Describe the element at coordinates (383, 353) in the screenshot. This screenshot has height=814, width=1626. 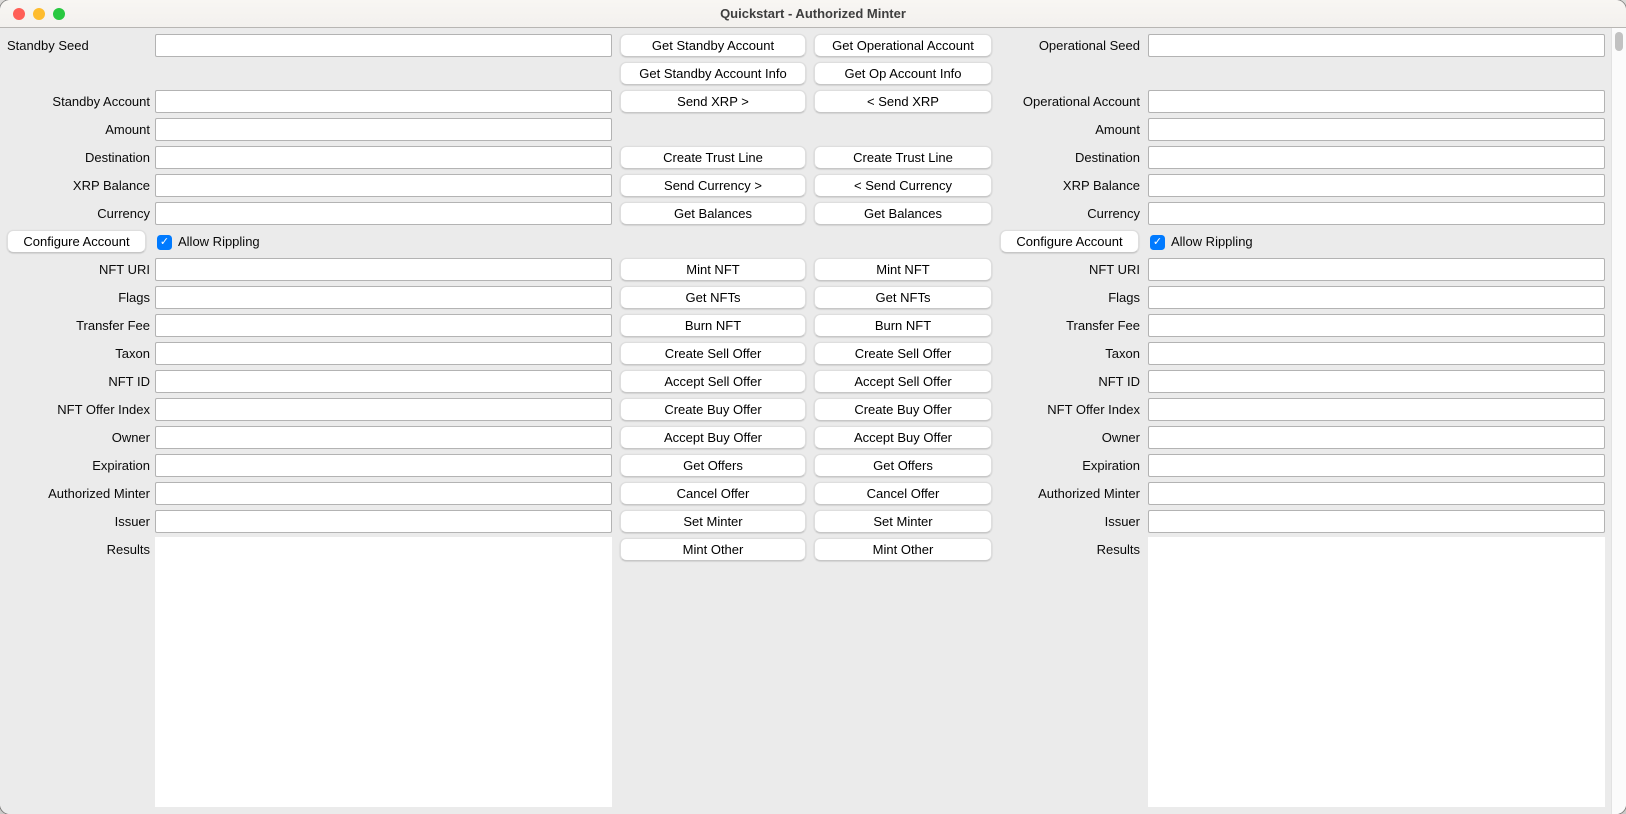
I see `taxon-standby-input` at that location.